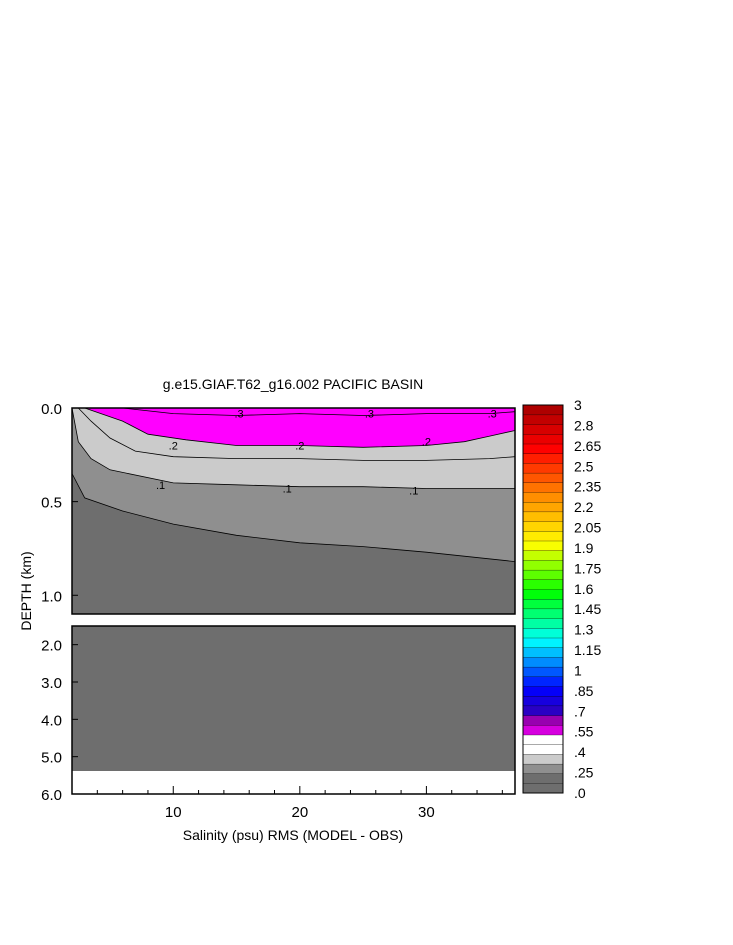  What do you see at coordinates (578, 405) in the screenshot?
I see `colorbar-label: 3` at bounding box center [578, 405].